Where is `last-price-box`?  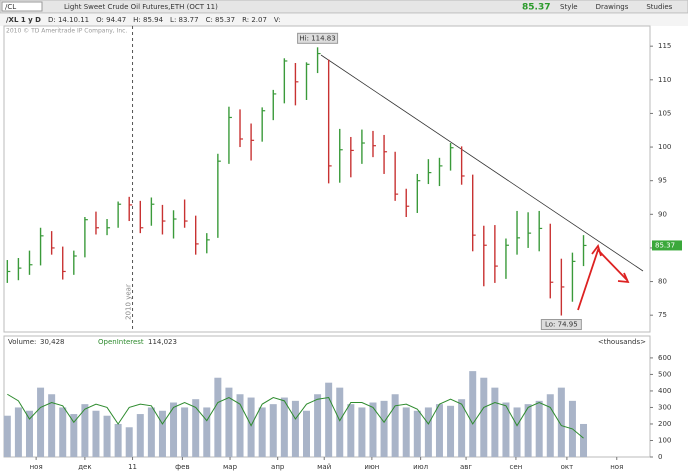
last-price-box is located at coordinates (667, 245).